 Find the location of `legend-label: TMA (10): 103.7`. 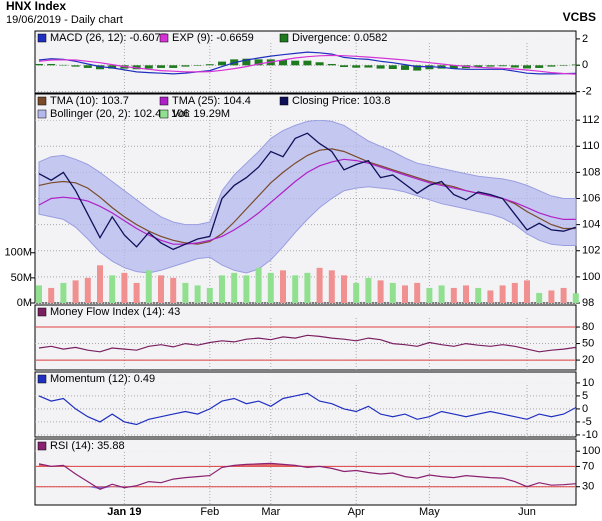

legend-label: TMA (10): 103.7 is located at coordinates (89, 101).